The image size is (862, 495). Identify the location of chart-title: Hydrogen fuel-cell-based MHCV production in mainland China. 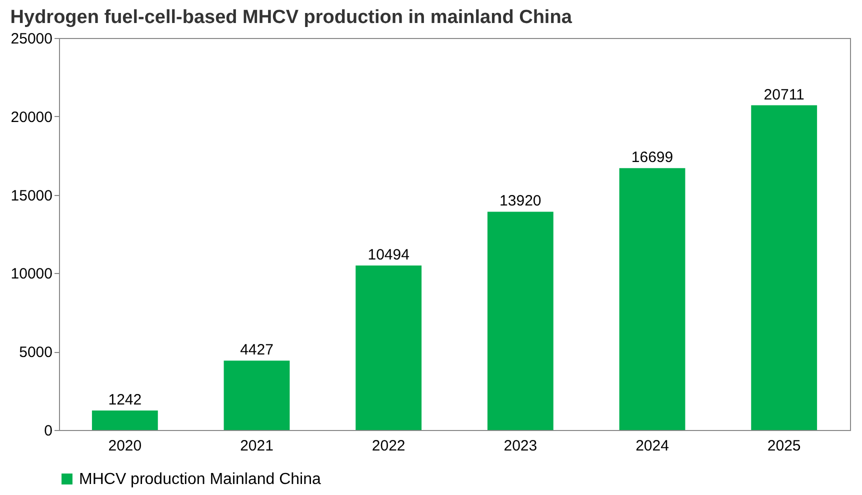
(291, 17).